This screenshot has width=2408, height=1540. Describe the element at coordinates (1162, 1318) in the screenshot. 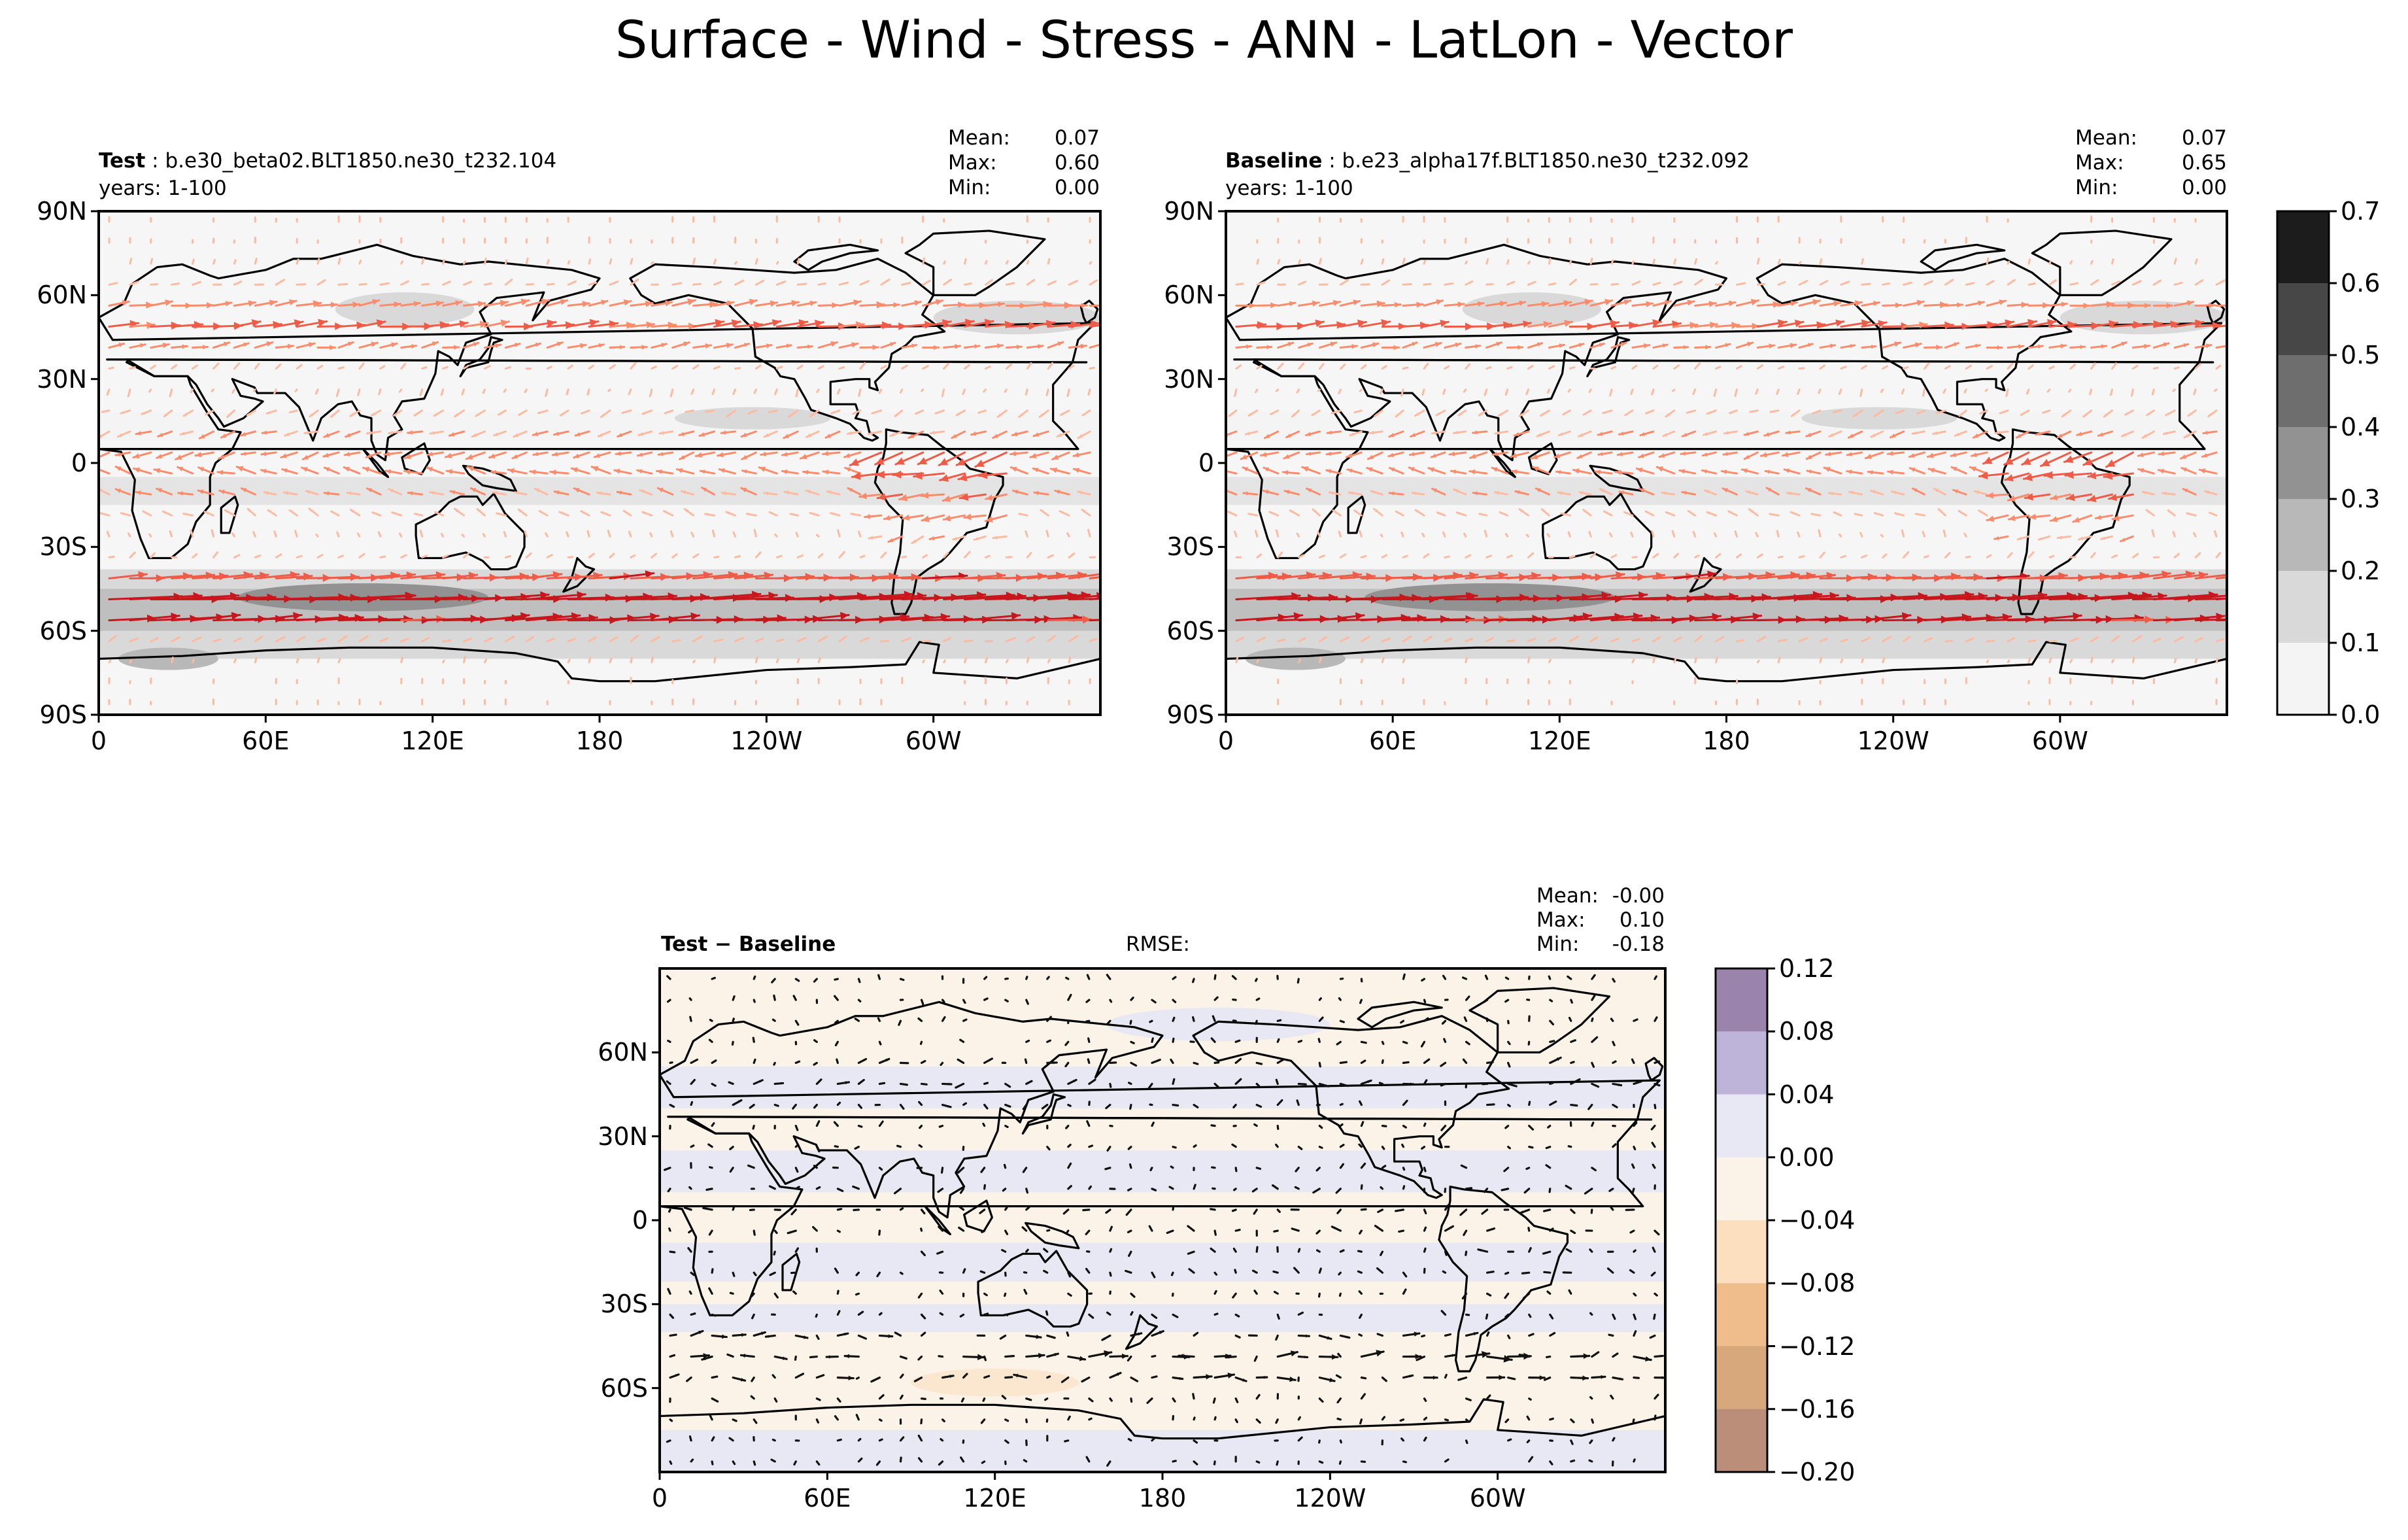

I see `shade-band` at that location.